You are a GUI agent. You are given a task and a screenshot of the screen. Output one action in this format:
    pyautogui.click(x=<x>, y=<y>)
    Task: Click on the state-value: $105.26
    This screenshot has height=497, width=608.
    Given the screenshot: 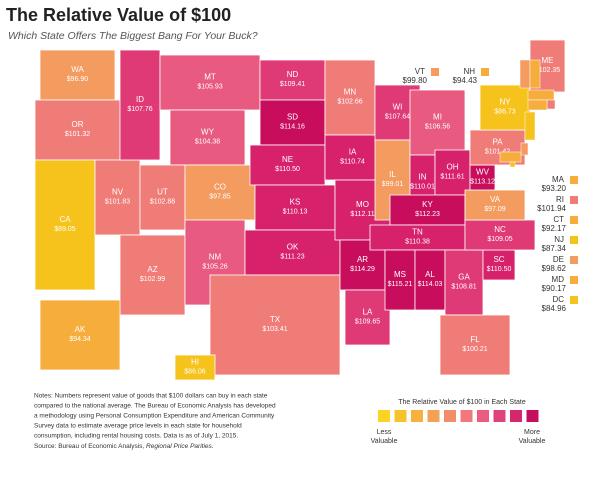 What is the action you would take?
    pyautogui.click(x=214, y=266)
    